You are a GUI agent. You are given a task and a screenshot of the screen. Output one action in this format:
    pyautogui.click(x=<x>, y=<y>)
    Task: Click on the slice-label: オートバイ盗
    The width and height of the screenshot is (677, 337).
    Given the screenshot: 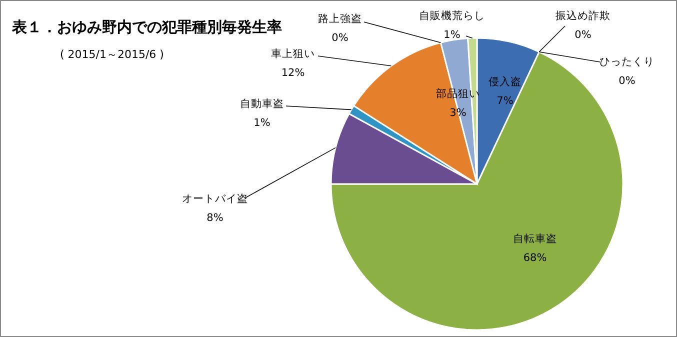 What is the action you would take?
    pyautogui.click(x=215, y=199)
    